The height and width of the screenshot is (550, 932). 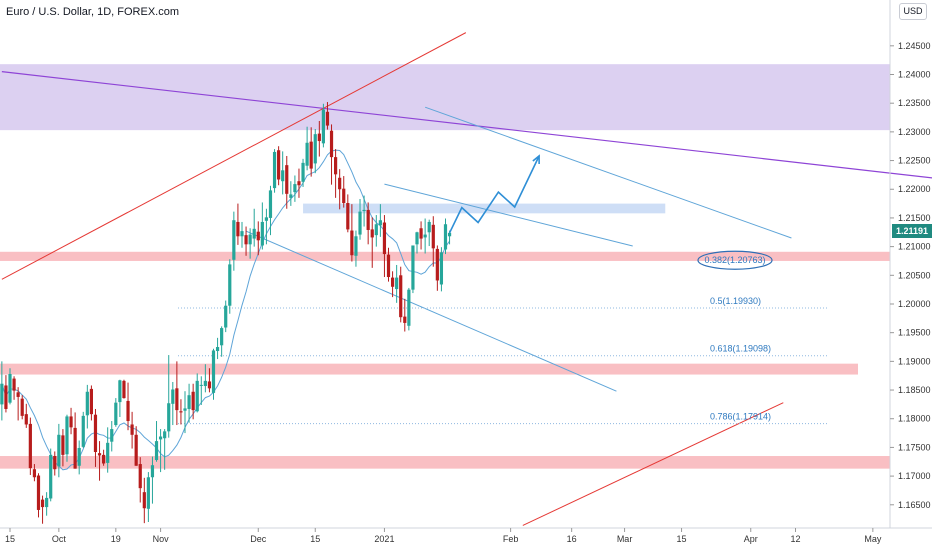 What do you see at coordinates (914, 275) in the screenshot?
I see `price-tick-label: 1.20500` at bounding box center [914, 275].